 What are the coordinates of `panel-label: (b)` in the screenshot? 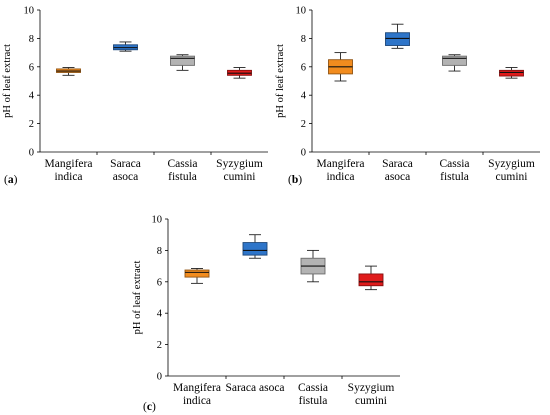 It's located at (295, 180).